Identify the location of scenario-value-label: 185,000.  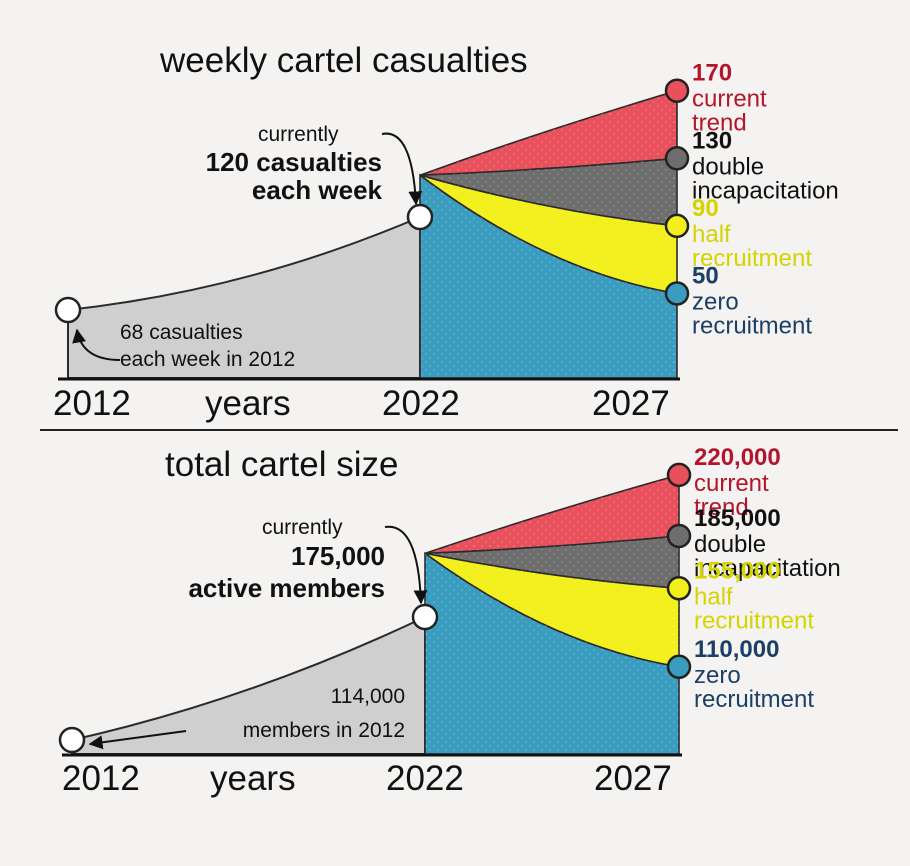
(737, 518).